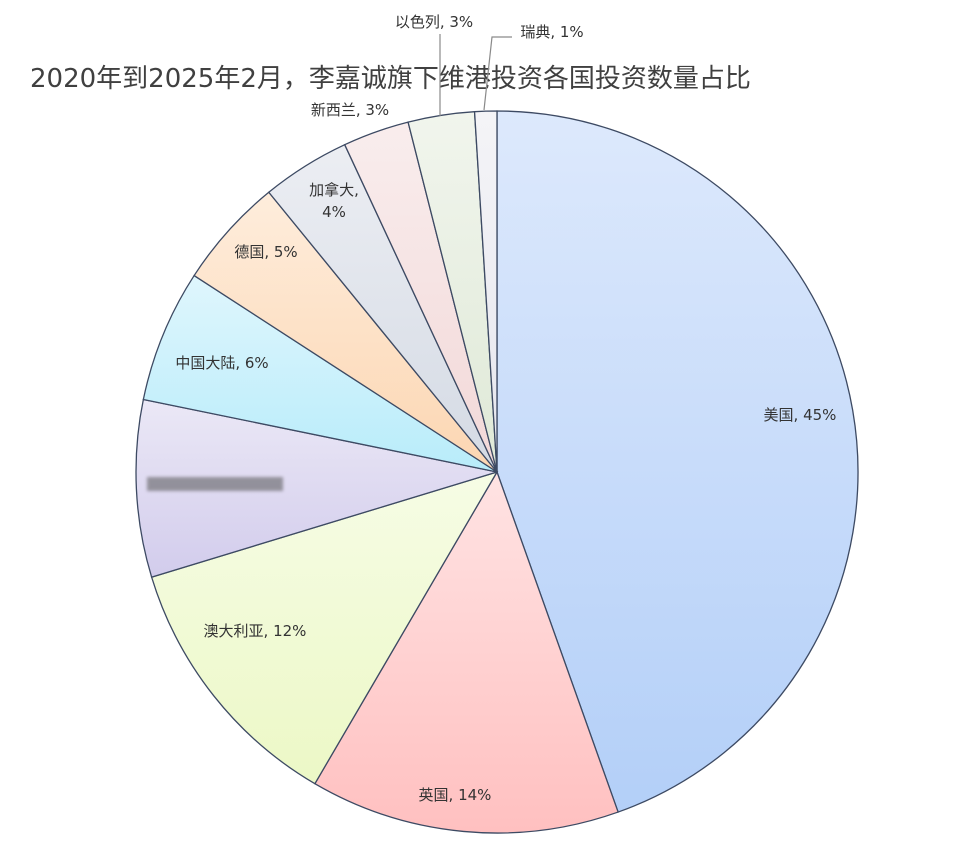 The height and width of the screenshot is (866, 976). What do you see at coordinates (255, 631) in the screenshot?
I see `slice-label-2: 澳大利亚, 12%` at bounding box center [255, 631].